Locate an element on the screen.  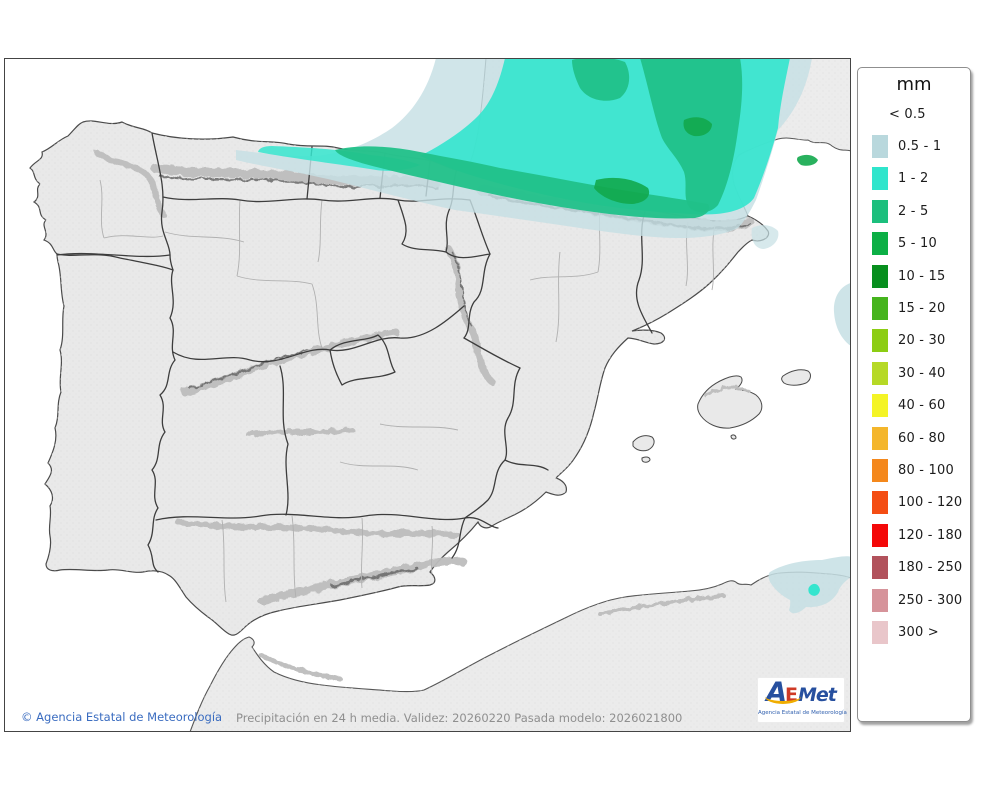
legend-row: 40 - 60 is located at coordinates (914, 406).